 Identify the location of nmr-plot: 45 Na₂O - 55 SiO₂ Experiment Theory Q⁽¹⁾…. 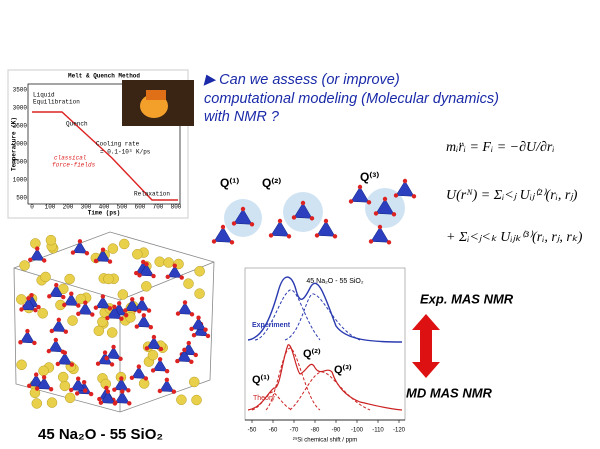
(325, 355).